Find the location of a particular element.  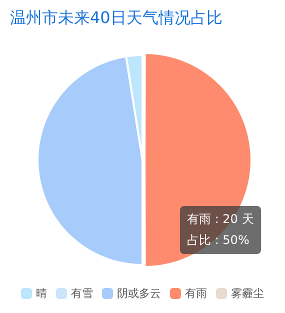

text: 有雨 : 20 天 is located at coordinates (220, 219).